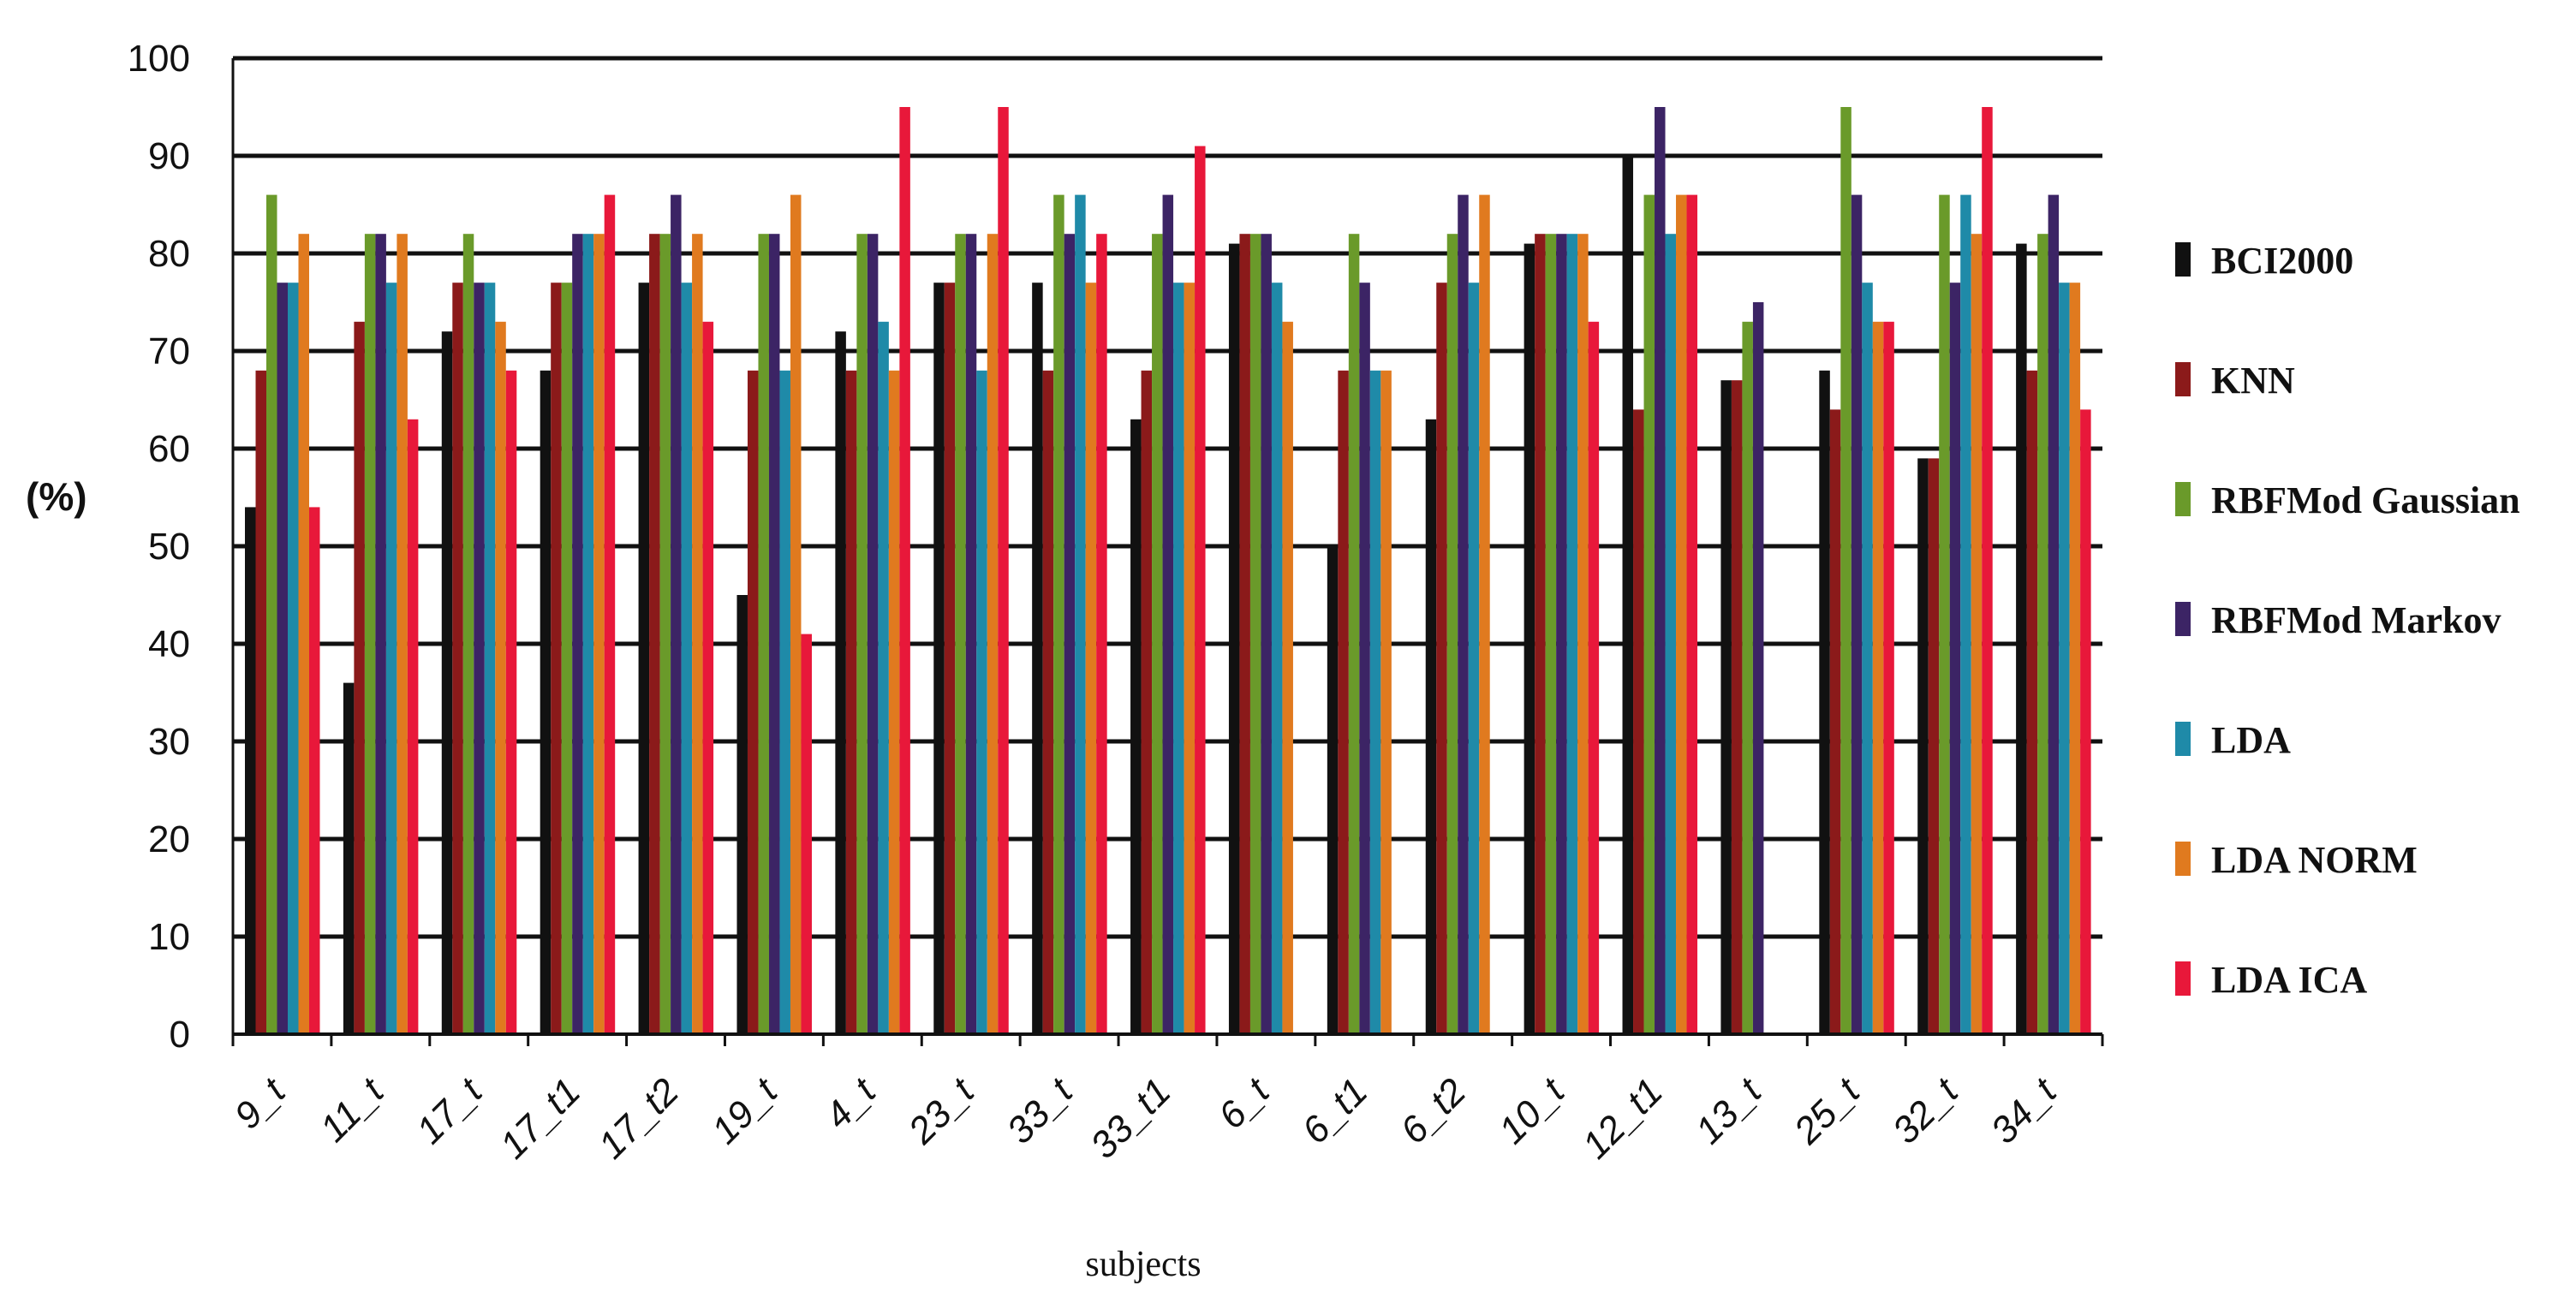  What do you see at coordinates (2253, 381) in the screenshot?
I see `legend-label: KNN` at bounding box center [2253, 381].